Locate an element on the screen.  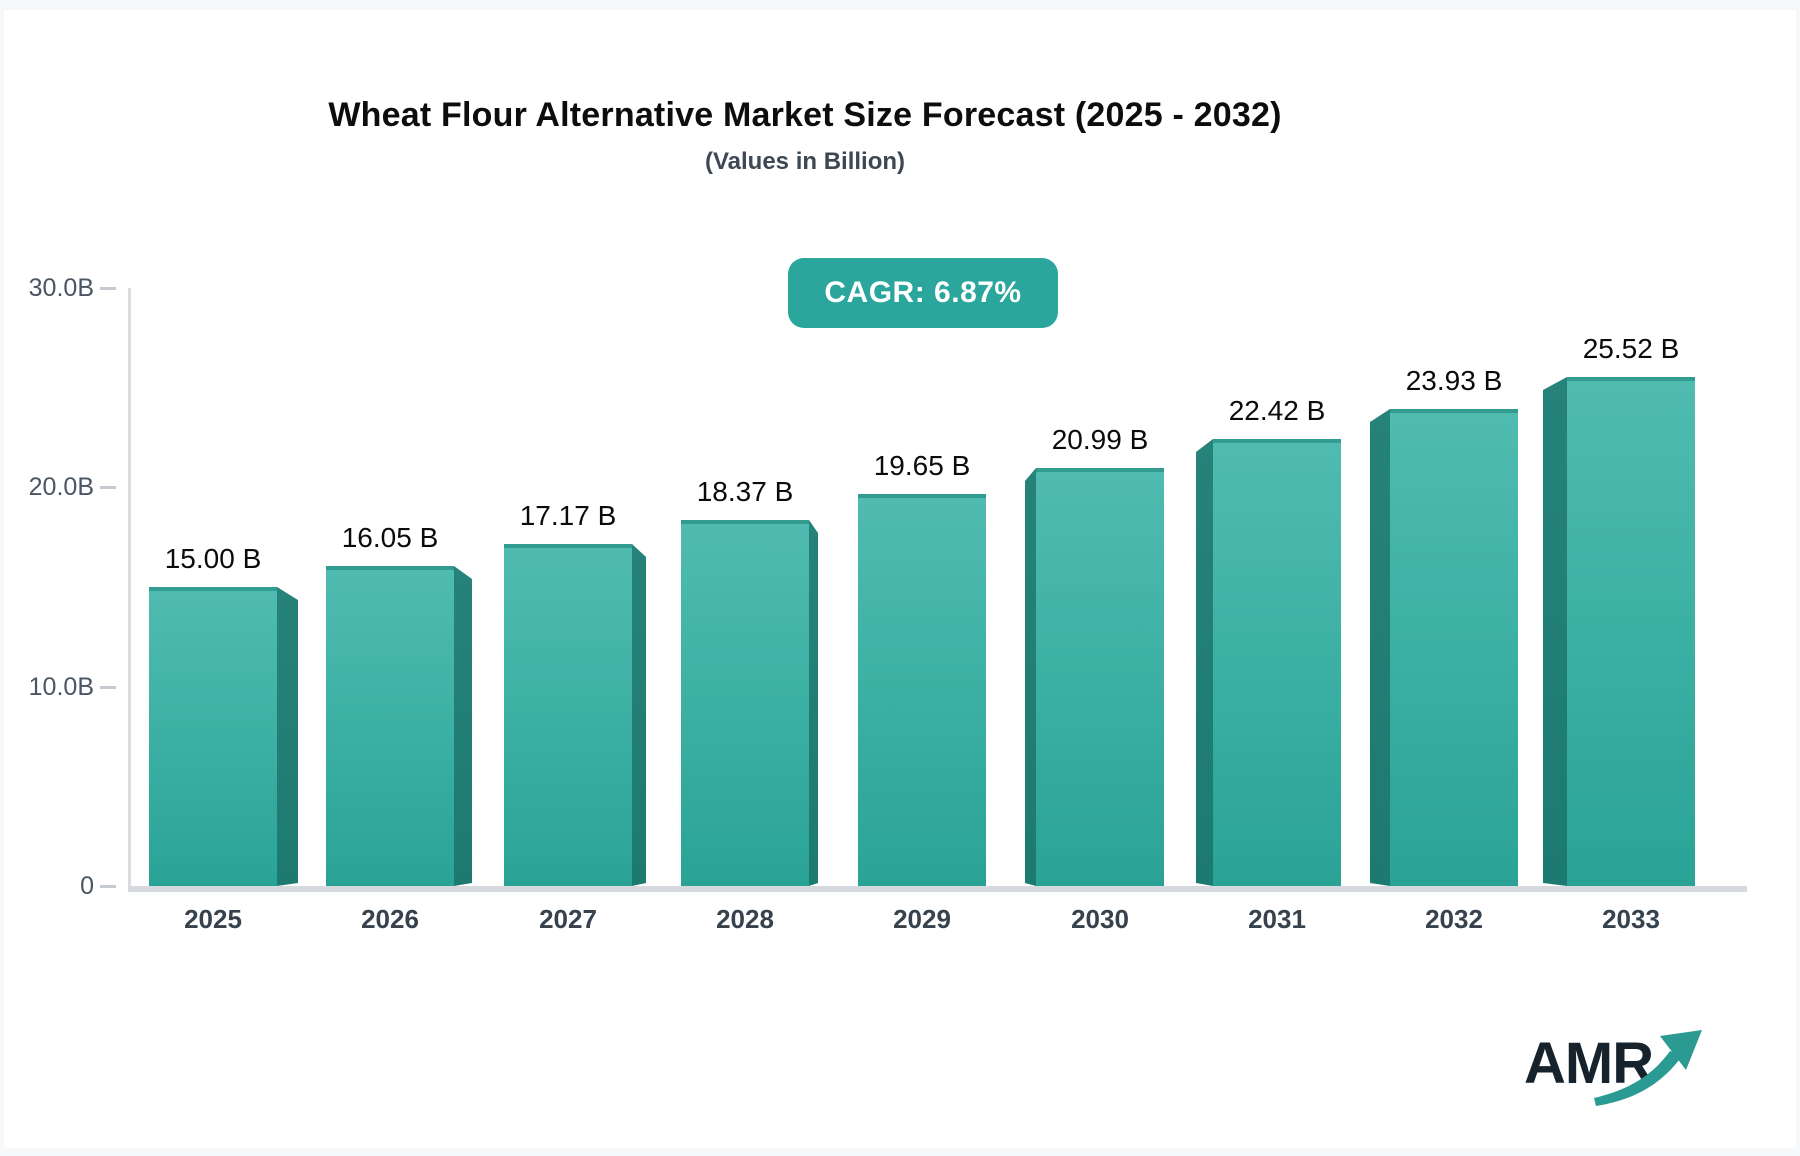
bar-value-label: 16.05 B is located at coordinates (390, 537).